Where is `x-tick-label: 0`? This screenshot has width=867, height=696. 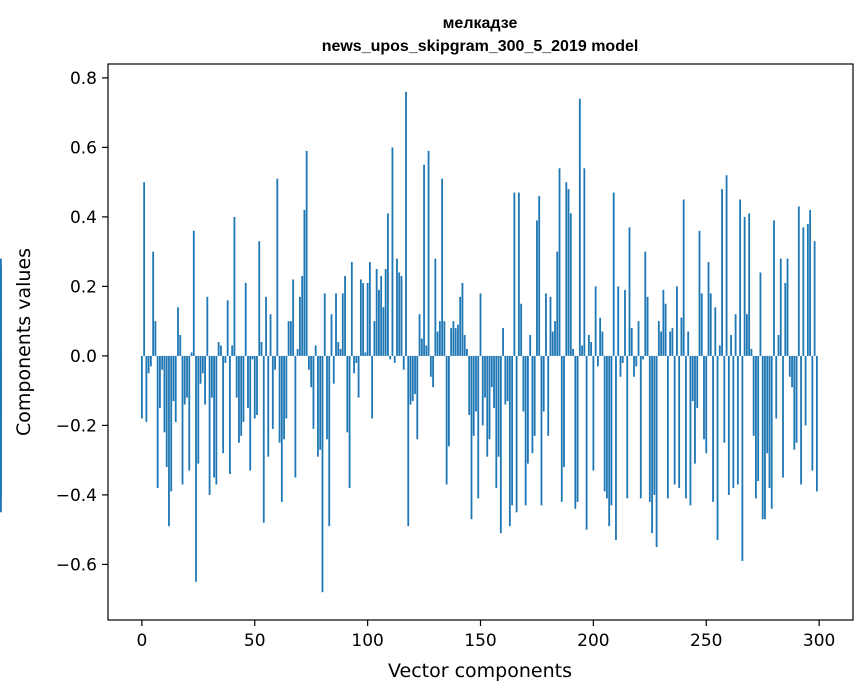
x-tick-label: 0 is located at coordinates (141, 641).